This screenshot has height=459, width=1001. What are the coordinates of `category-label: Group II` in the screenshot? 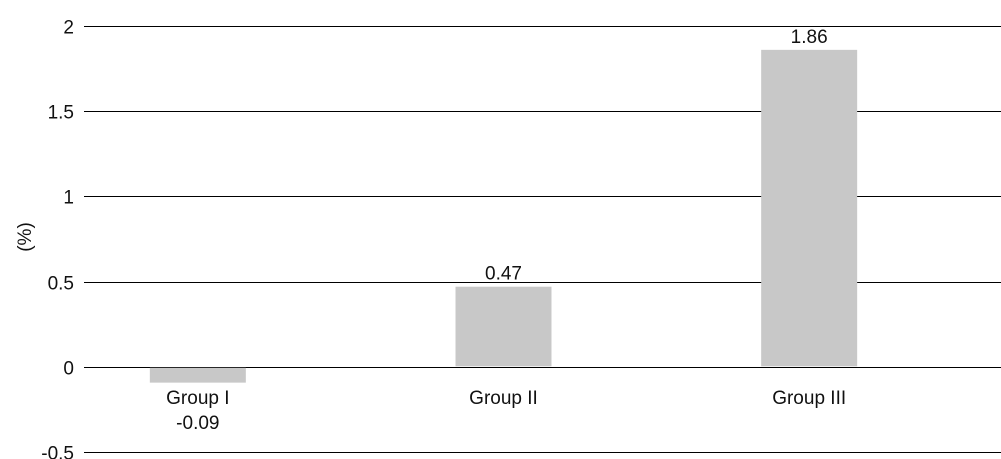 It's located at (503, 398).